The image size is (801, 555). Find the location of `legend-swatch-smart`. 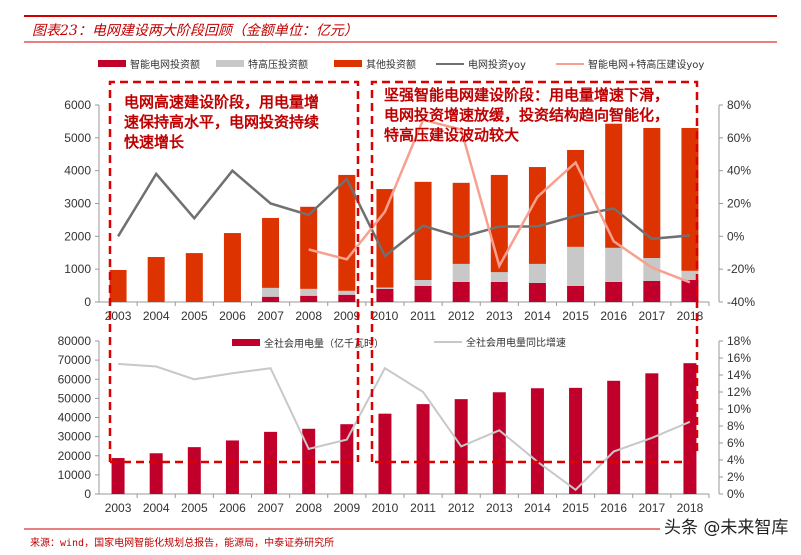

legend-swatch-smart is located at coordinates (112, 63).